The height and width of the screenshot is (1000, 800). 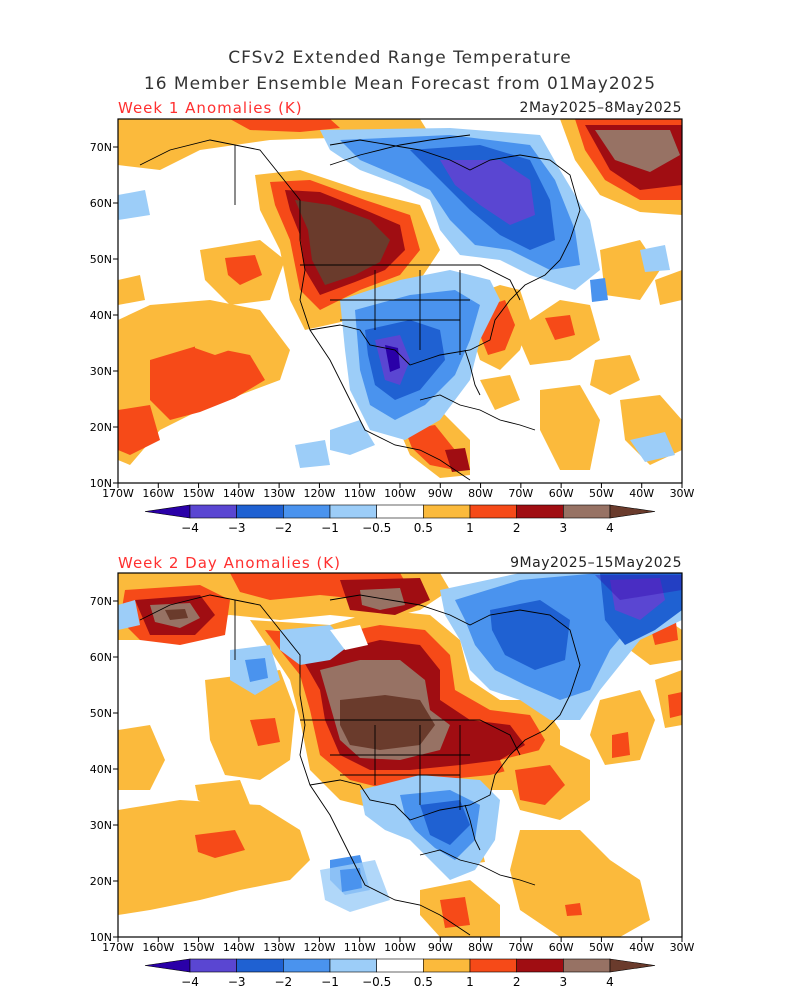 What do you see at coordinates (600, 108) in the screenshot?
I see `panel1-dates: 2May2025–8May2025` at bounding box center [600, 108].